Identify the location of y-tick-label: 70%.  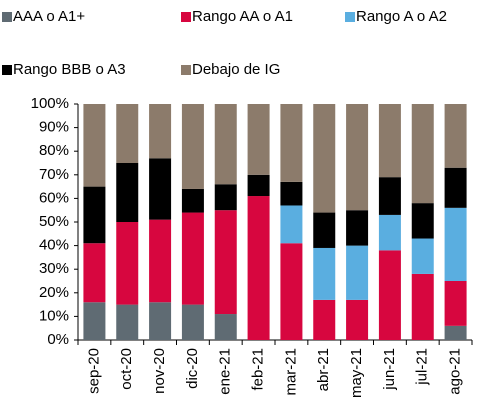
(54, 174).